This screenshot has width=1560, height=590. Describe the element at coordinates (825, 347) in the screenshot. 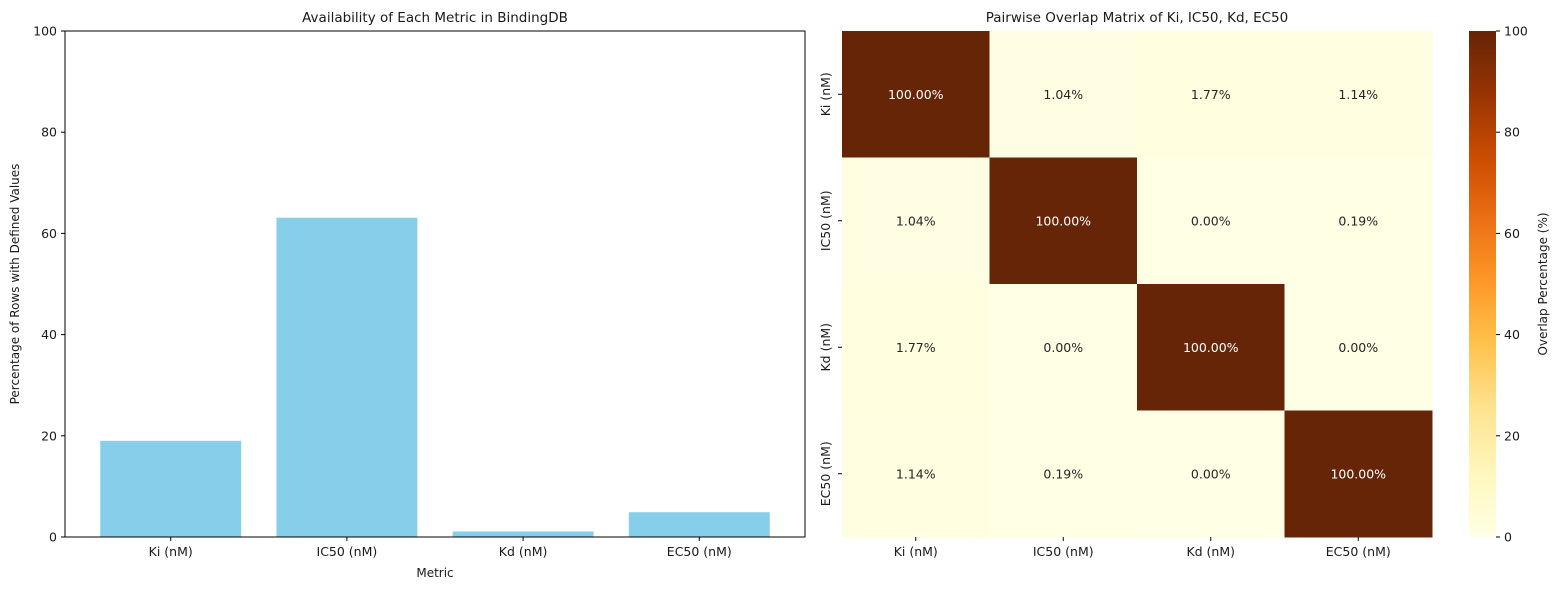

I see `heatmap-y-tick-label: Kd (nM)` at that location.